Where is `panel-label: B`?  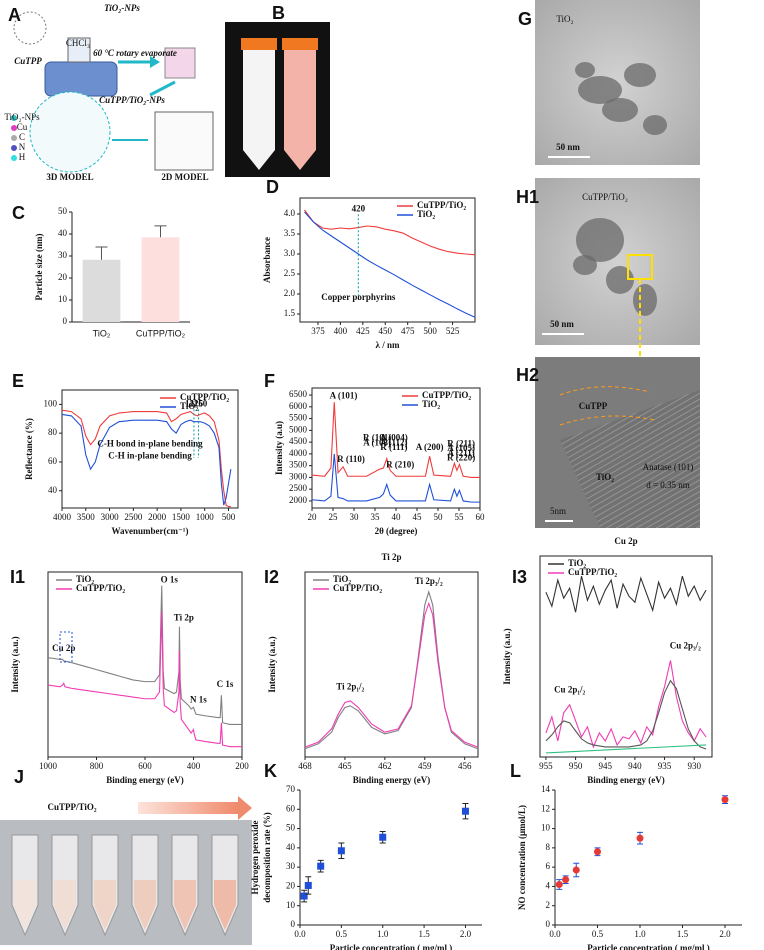 panel-label: B is located at coordinates (278, 13).